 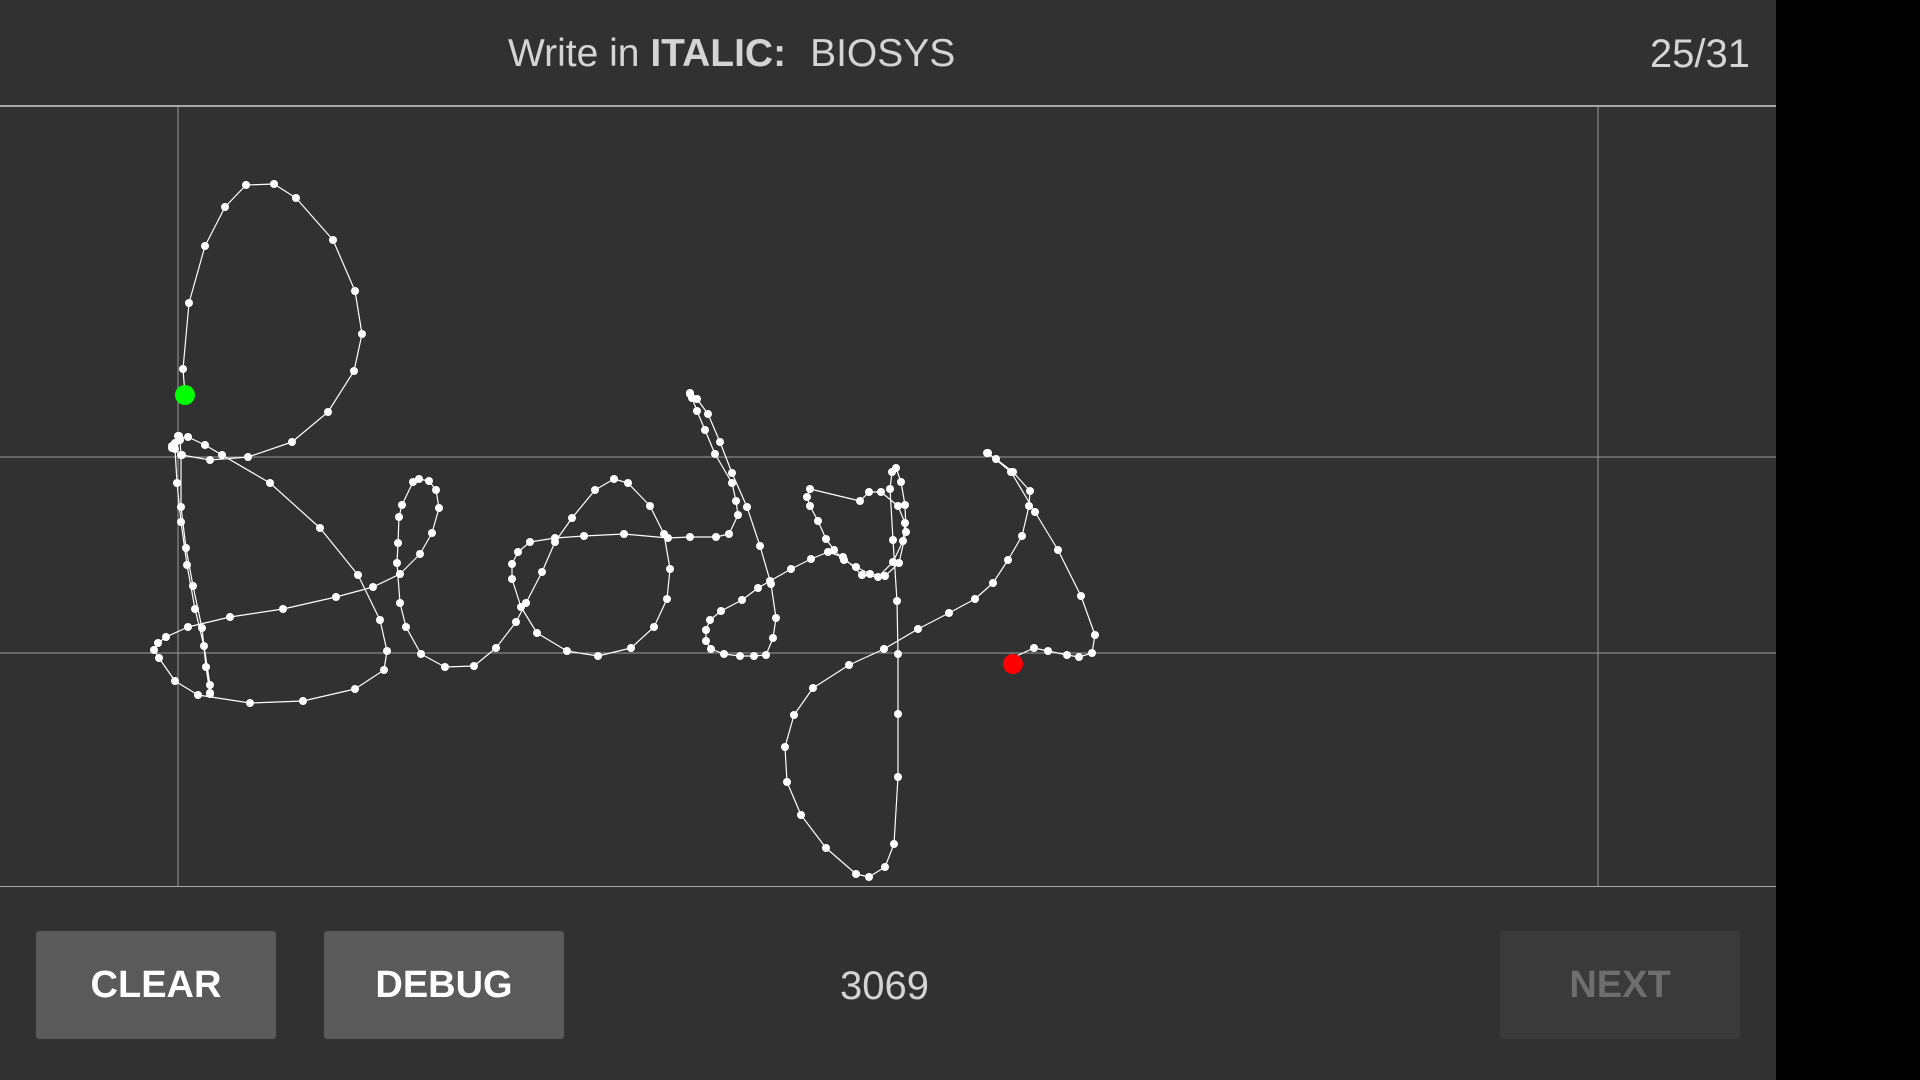 What do you see at coordinates (1013, 664) in the screenshot?
I see `stroke-end-marker` at bounding box center [1013, 664].